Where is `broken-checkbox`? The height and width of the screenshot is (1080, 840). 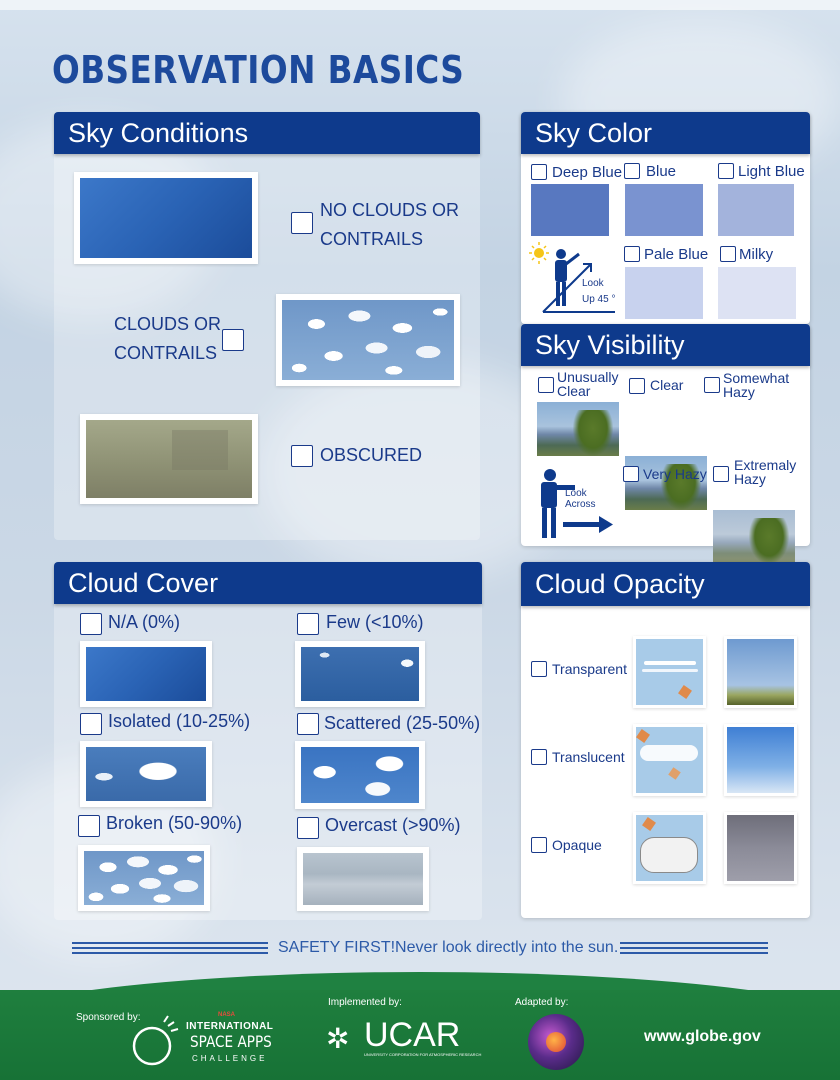
broken-checkbox is located at coordinates (89, 826).